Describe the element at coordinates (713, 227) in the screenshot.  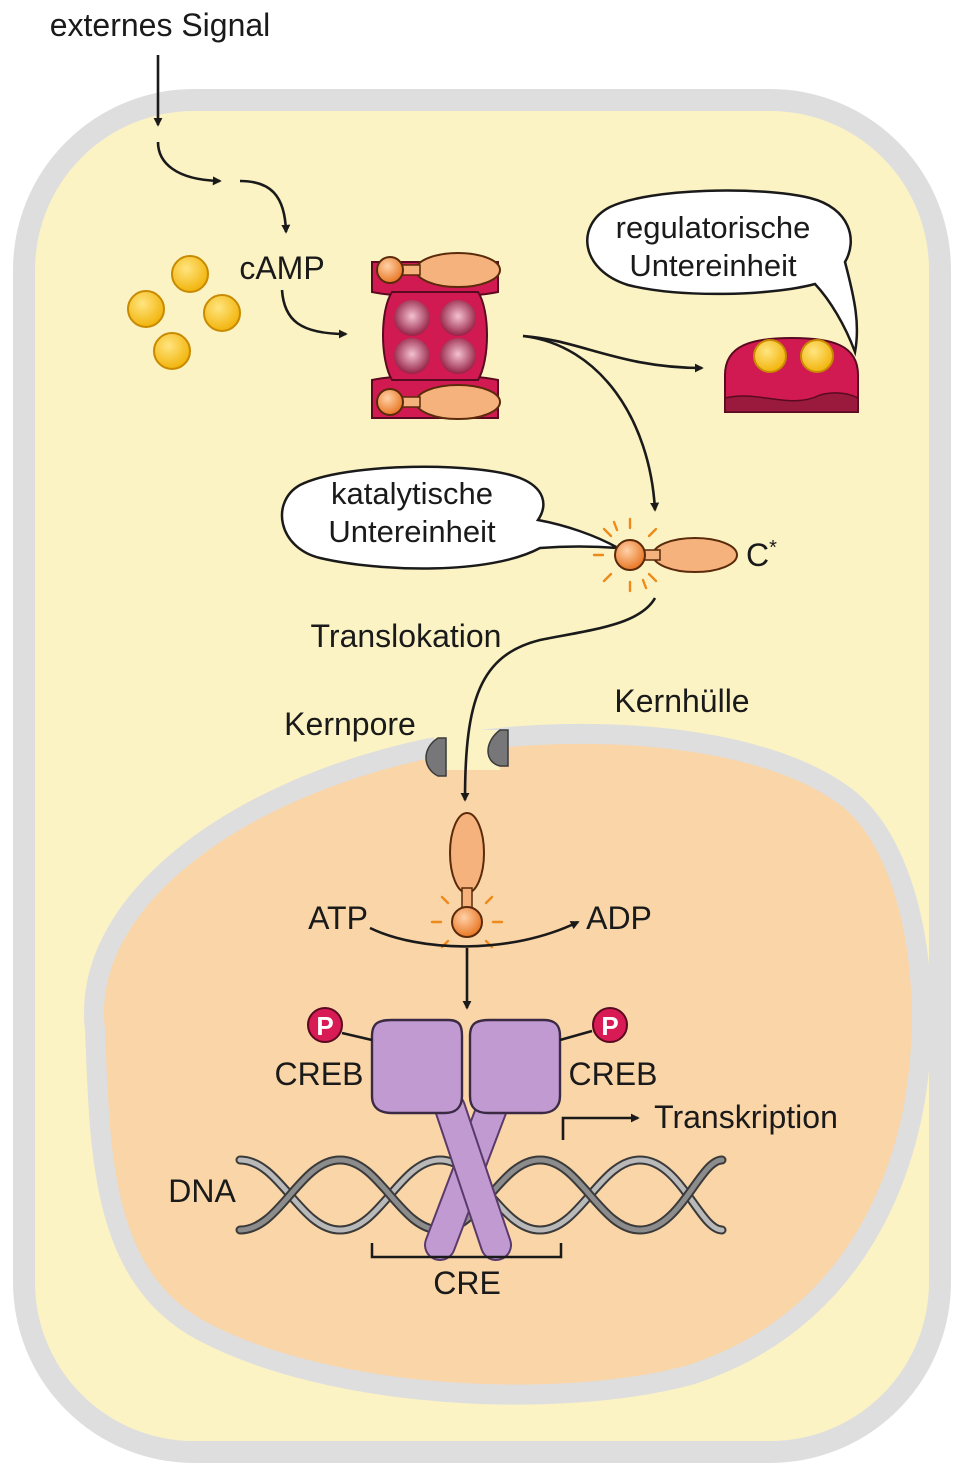
I see `regulatory-label-line1: regulatorische` at that location.